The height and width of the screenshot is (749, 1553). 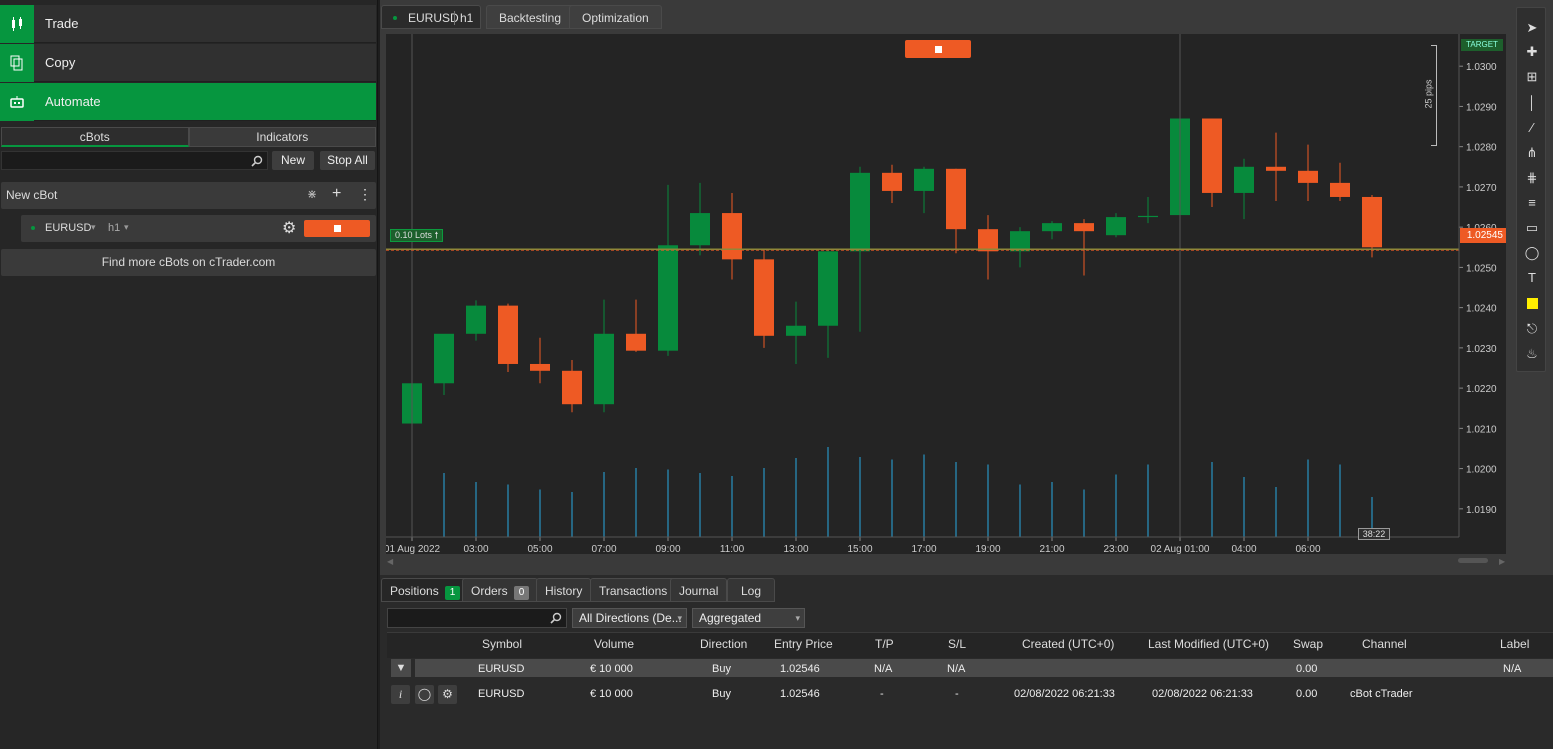 I want to click on time-tick-label: 19:00, so click(x=987, y=549).